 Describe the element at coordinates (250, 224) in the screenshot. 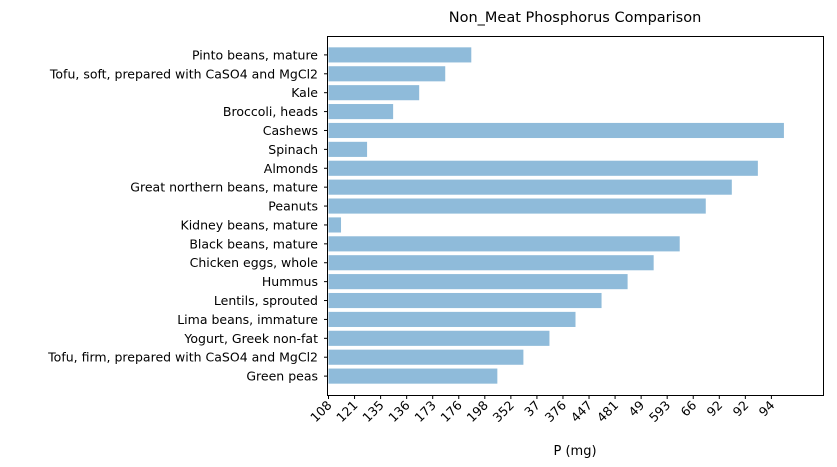

I see `y-tick-label: Kidney beans, mature` at that location.